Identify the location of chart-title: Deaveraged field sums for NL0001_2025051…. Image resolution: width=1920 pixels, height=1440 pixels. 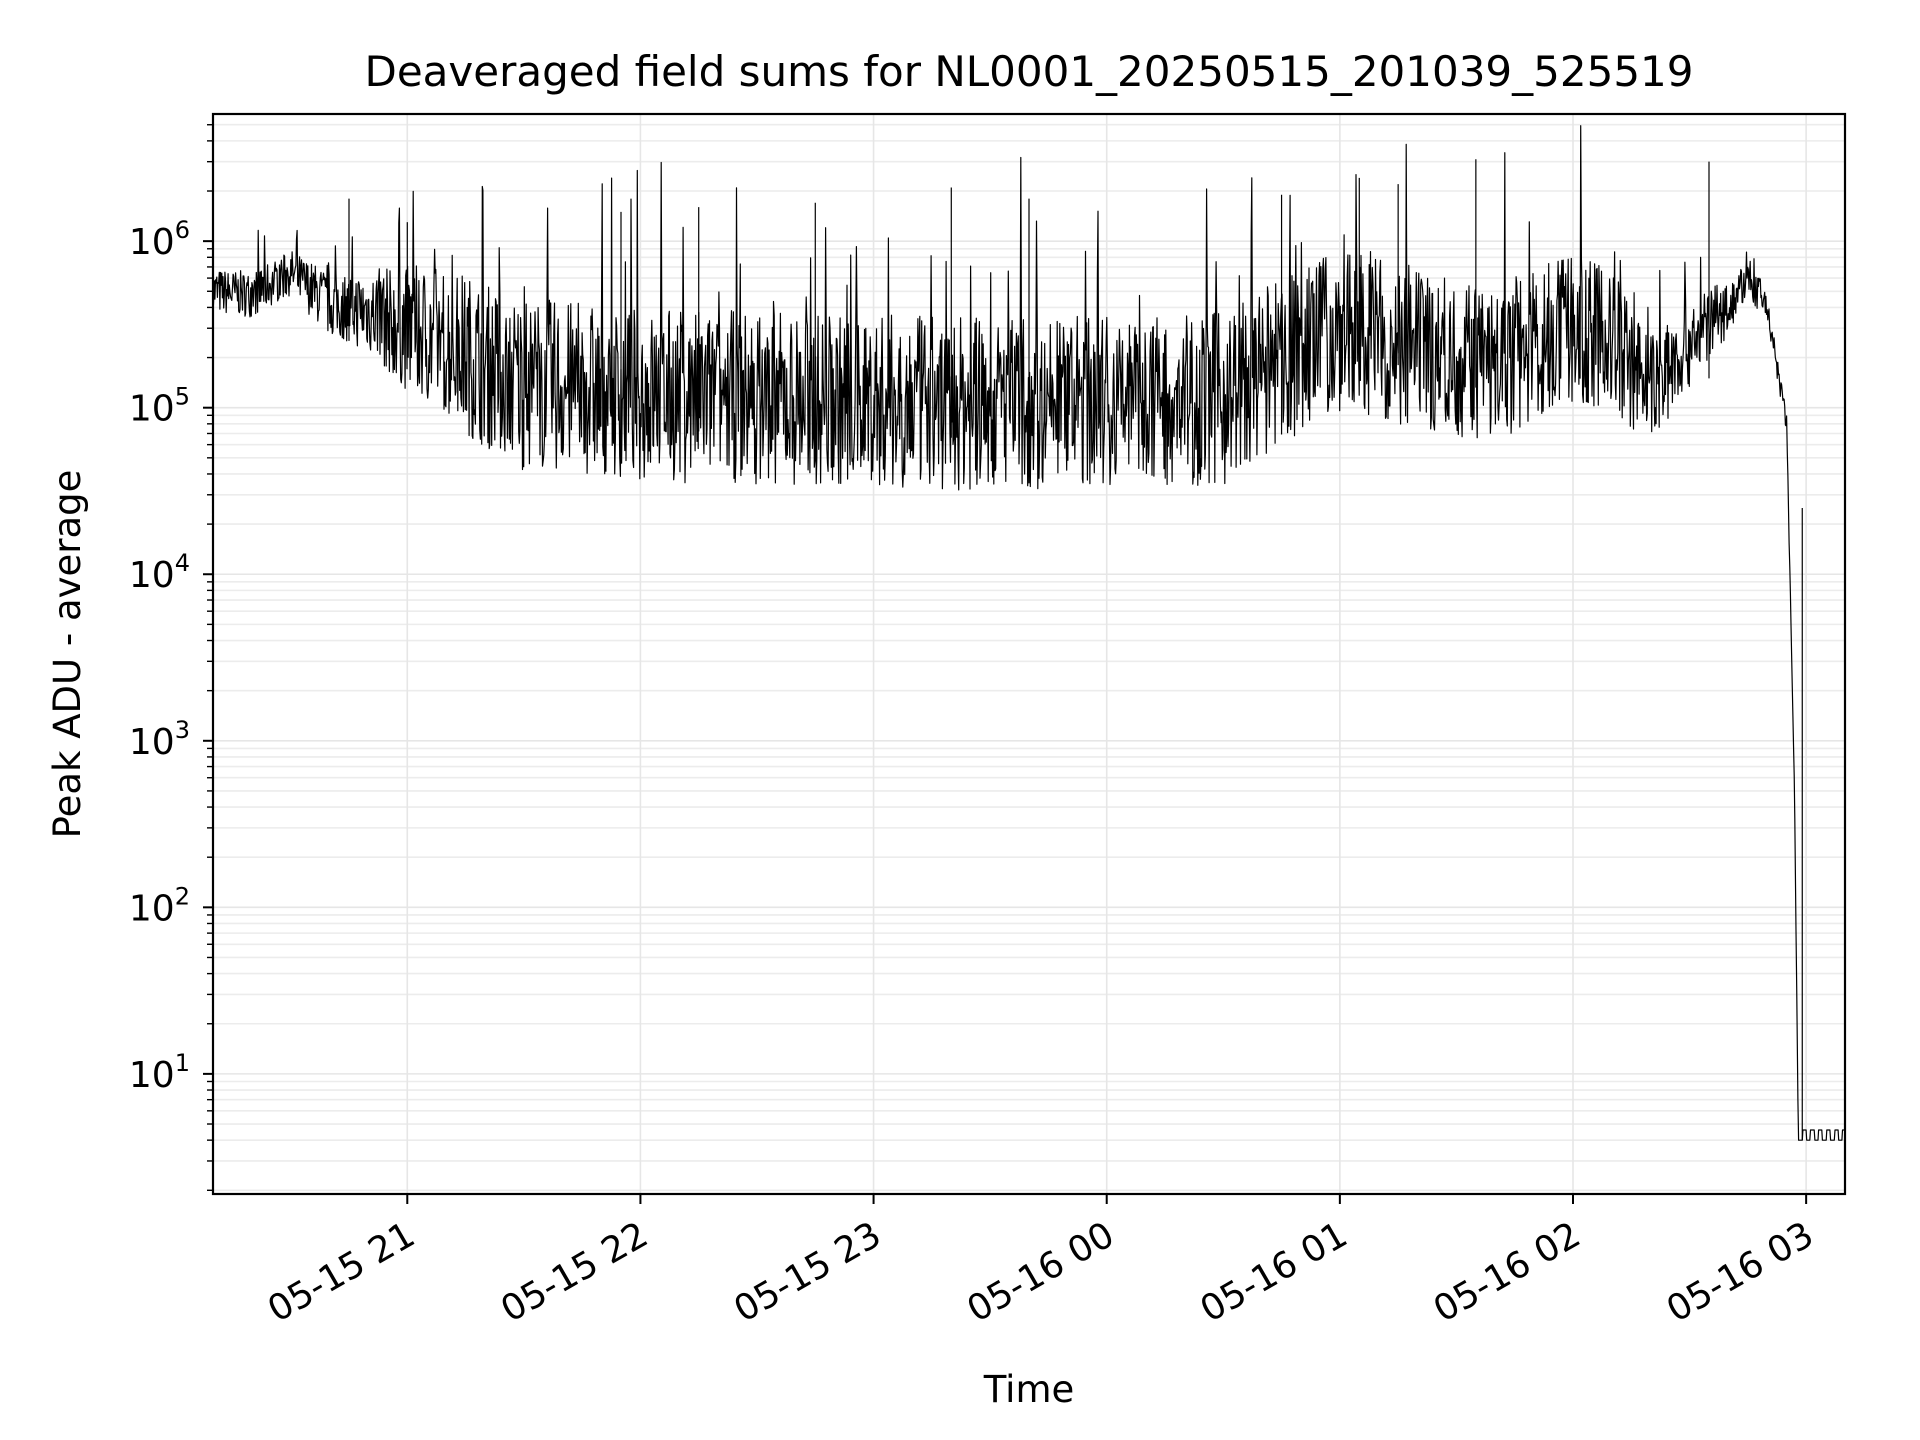
(1029, 71).